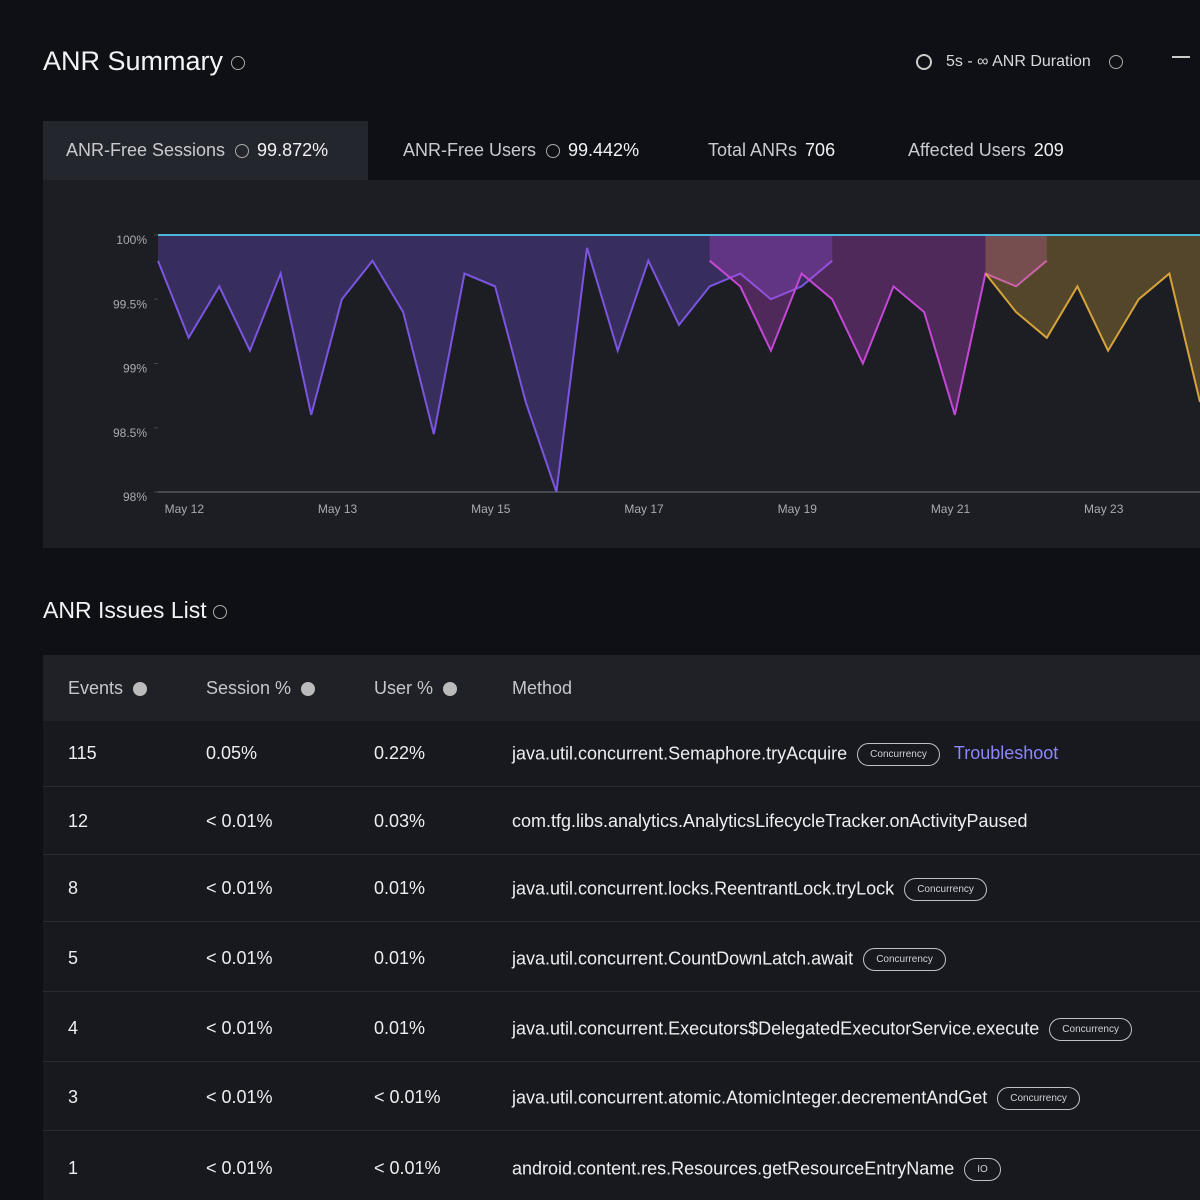 The height and width of the screenshot is (1200, 1200). I want to click on timer-icon, so click(924, 61).